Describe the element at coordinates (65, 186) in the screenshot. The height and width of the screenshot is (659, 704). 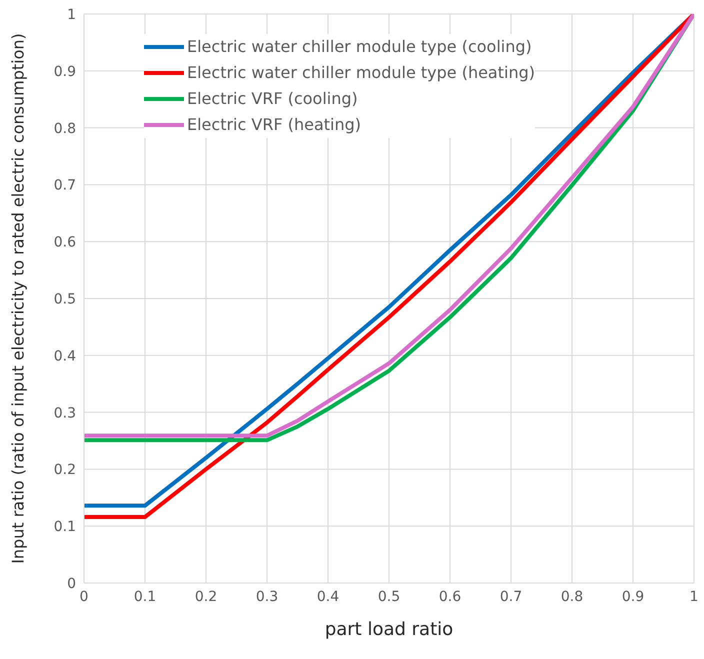
I see `y-tick-label: 0.7` at that location.